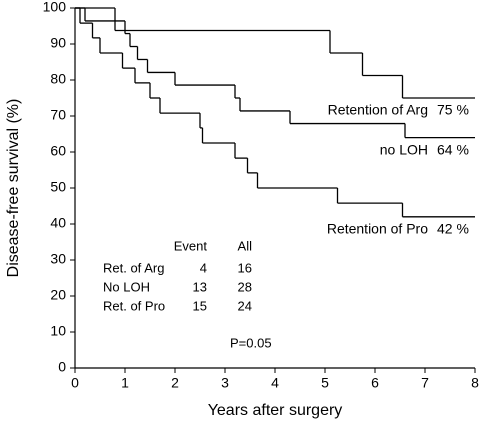  I want to click on end-value-label: 64 %, so click(453, 149).